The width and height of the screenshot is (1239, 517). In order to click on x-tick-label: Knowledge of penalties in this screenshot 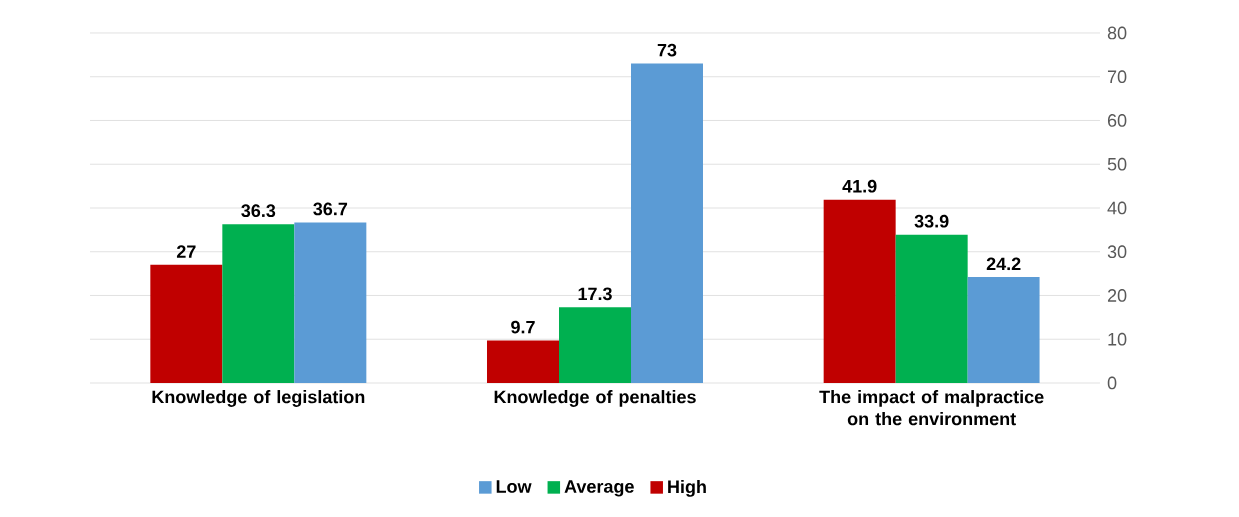, I will do `click(595, 398)`.